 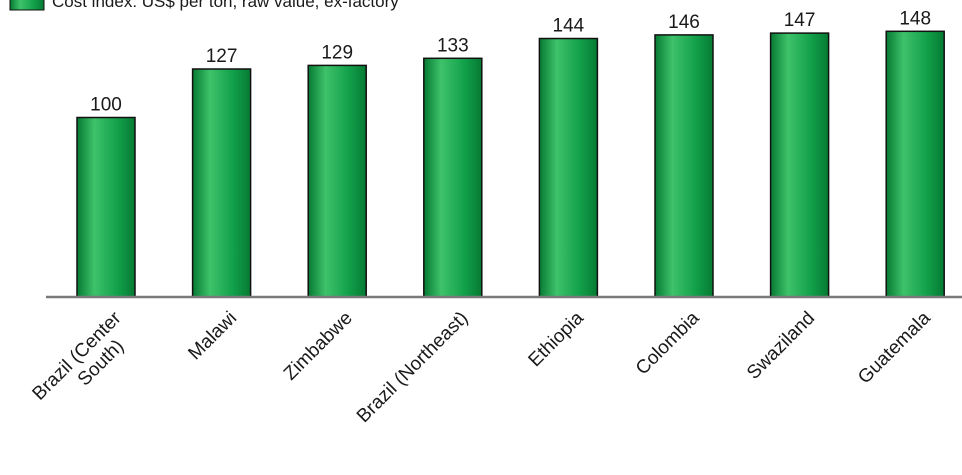 I want to click on category-label-line: Guatemala, so click(x=894, y=347).